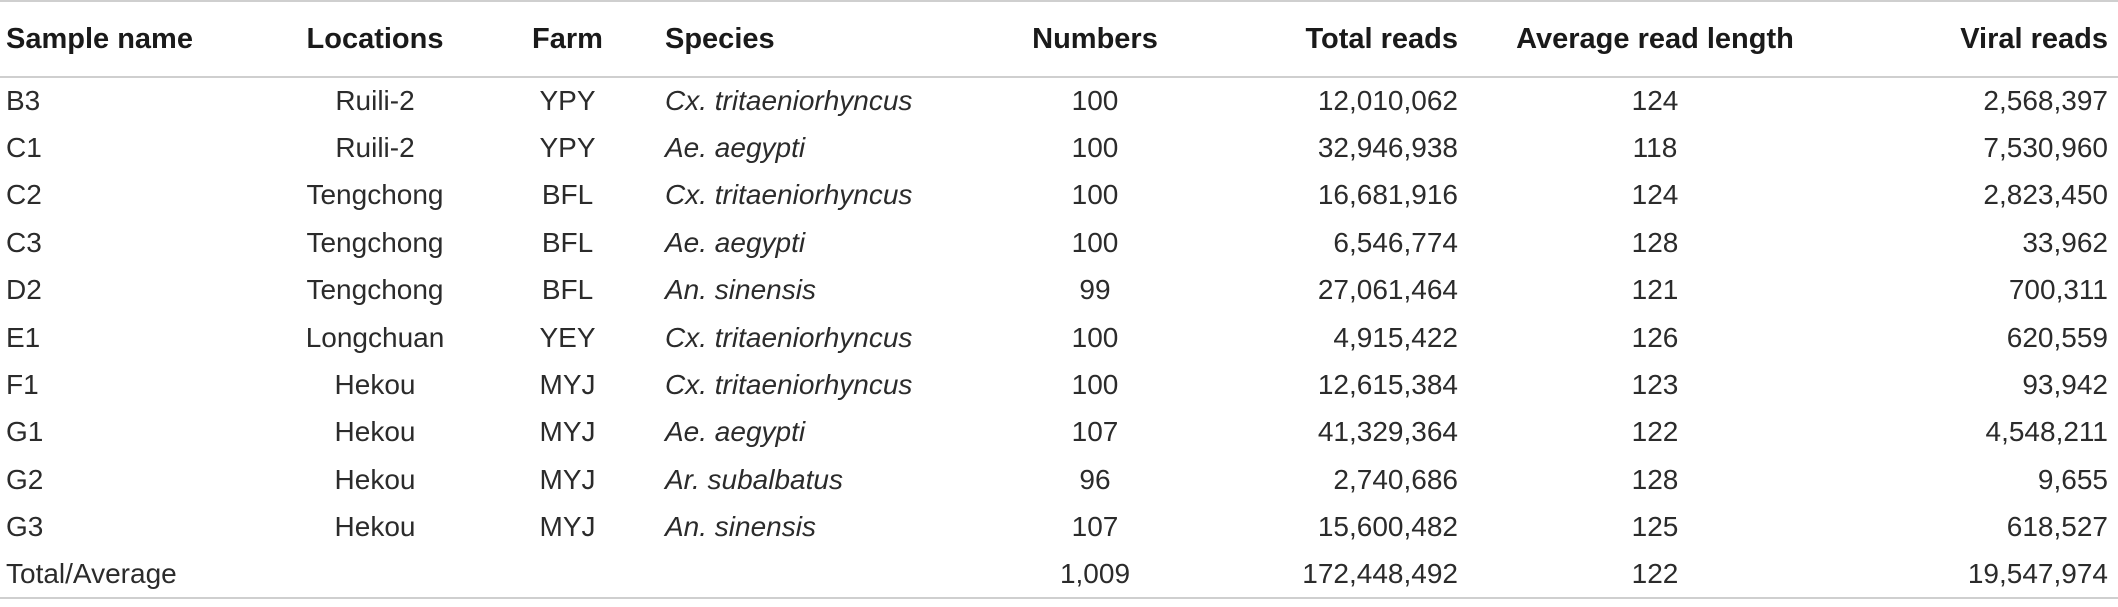 The height and width of the screenshot is (607, 2118). What do you see at coordinates (2072, 479) in the screenshot?
I see `cell-viral-reads: 9,655` at bounding box center [2072, 479].